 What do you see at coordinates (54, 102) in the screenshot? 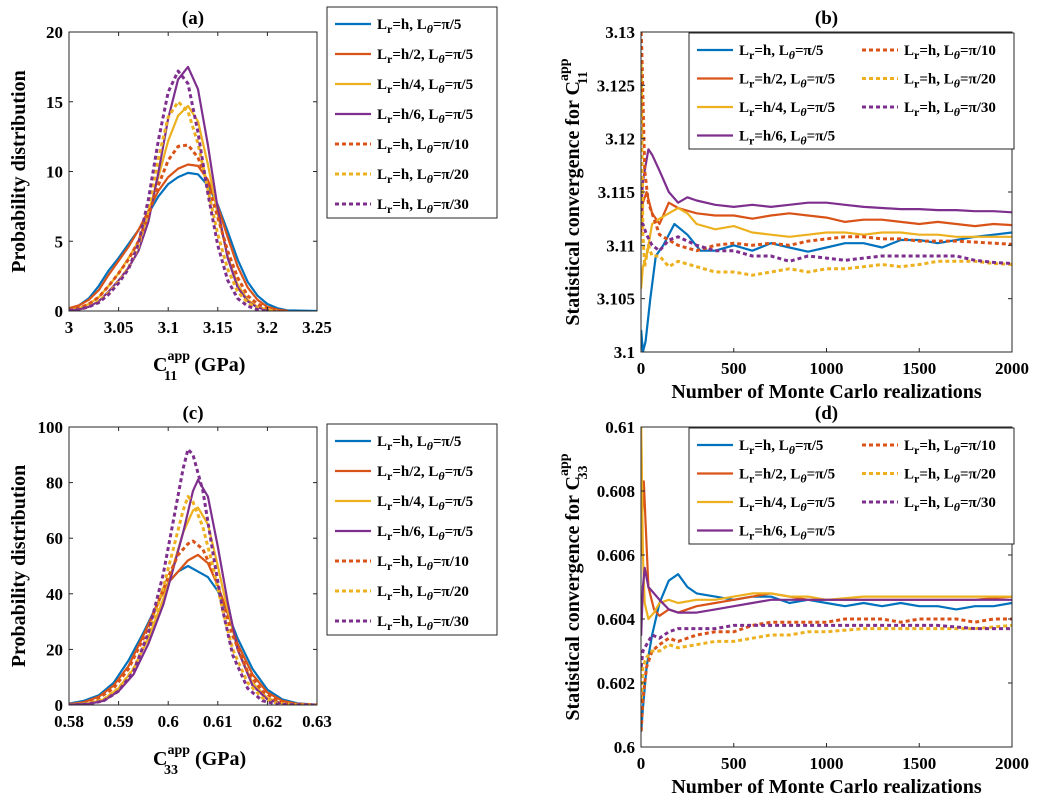
I see `y-tick-label: 15` at bounding box center [54, 102].